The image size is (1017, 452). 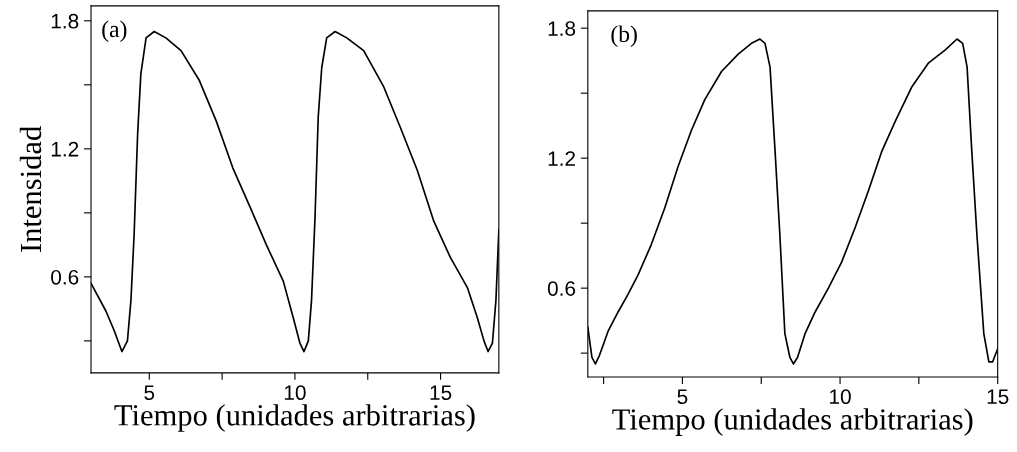 I want to click on annotation: (b), so click(x=624, y=36).